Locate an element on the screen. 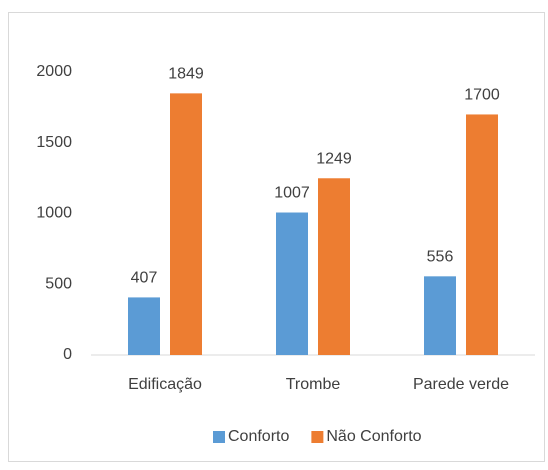 The height and width of the screenshot is (470, 548). data-label: 1700 is located at coordinates (482, 95).